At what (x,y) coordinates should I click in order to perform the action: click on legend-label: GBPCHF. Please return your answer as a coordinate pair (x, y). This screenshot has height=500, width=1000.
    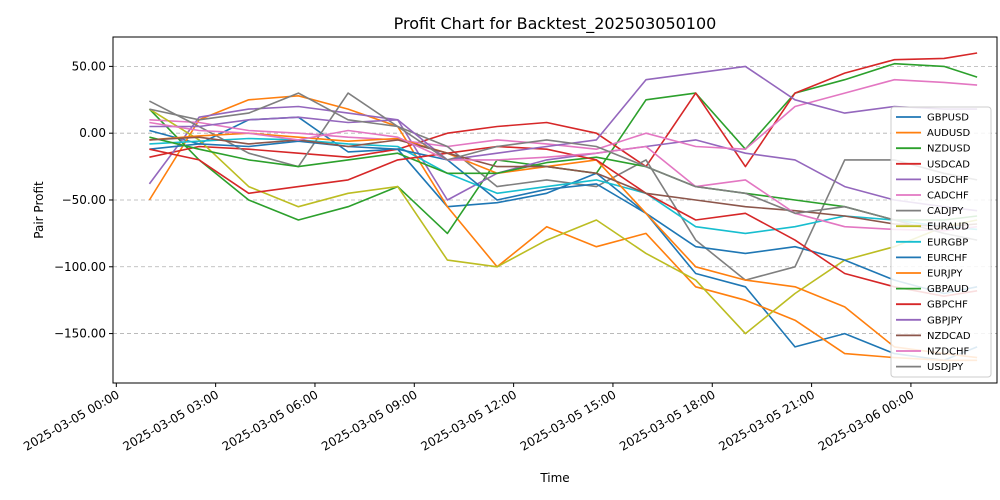
    Looking at the image, I should click on (947, 305).